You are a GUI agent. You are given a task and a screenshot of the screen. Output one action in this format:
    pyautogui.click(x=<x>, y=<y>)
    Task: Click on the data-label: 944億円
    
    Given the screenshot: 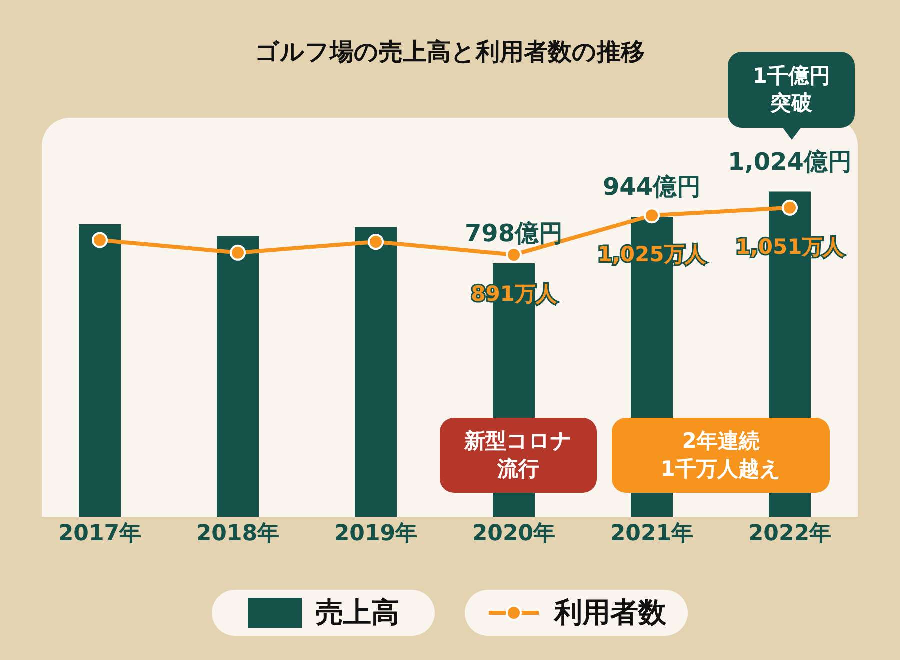 What is the action you would take?
    pyautogui.click(x=652, y=187)
    